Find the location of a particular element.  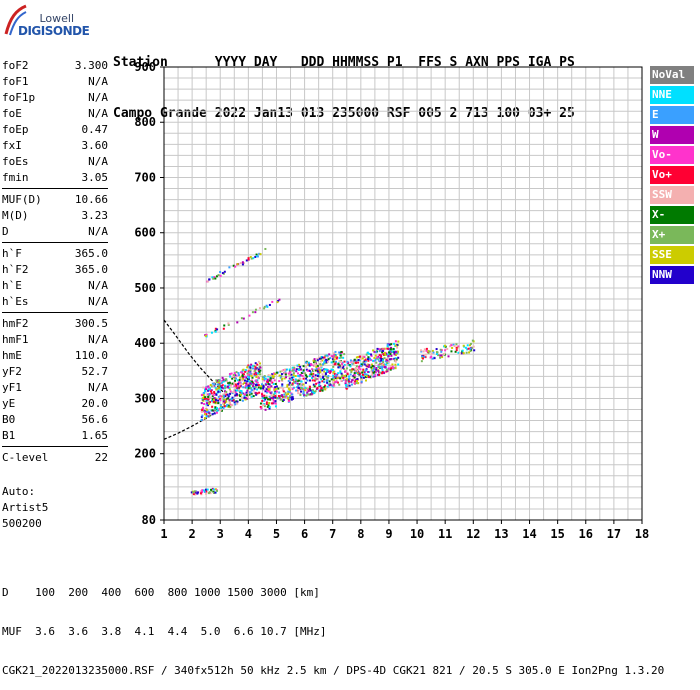

param-value: 365.0 is located at coordinates (91, 253).